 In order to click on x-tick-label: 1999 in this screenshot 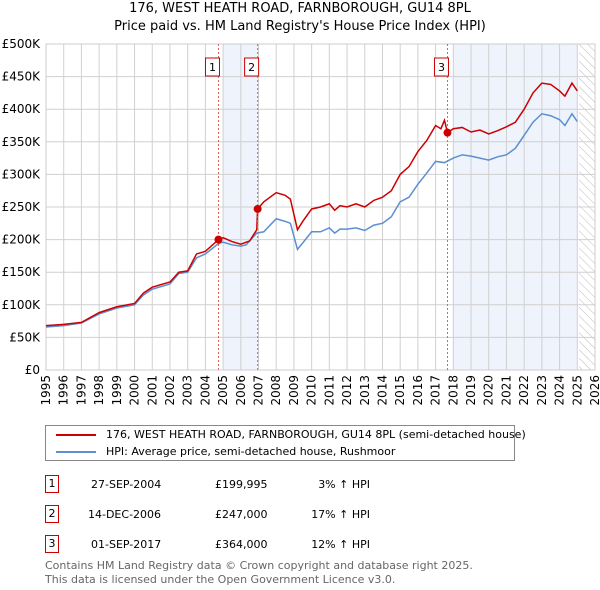, I will do `click(117, 390)`.